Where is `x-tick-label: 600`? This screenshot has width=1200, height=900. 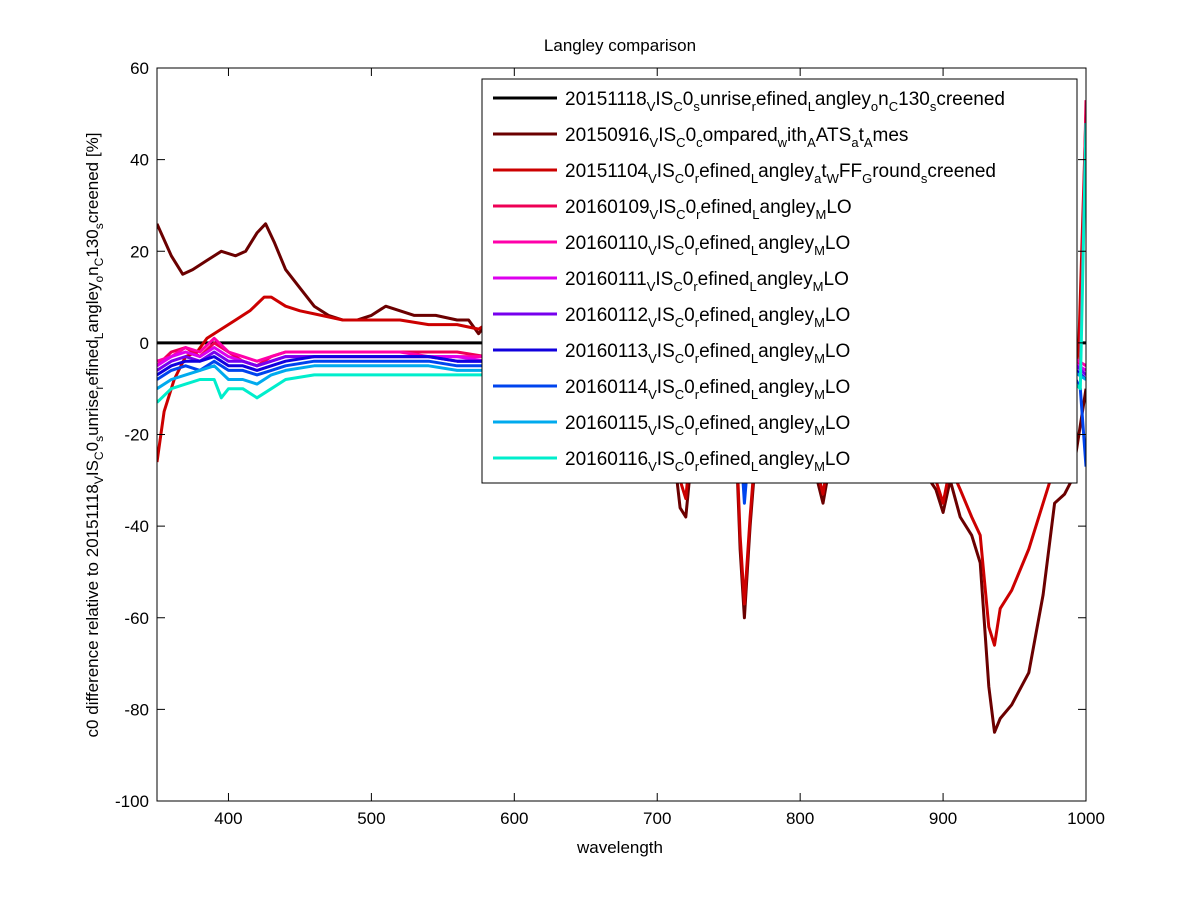
x-tick-label: 600 is located at coordinates (514, 818).